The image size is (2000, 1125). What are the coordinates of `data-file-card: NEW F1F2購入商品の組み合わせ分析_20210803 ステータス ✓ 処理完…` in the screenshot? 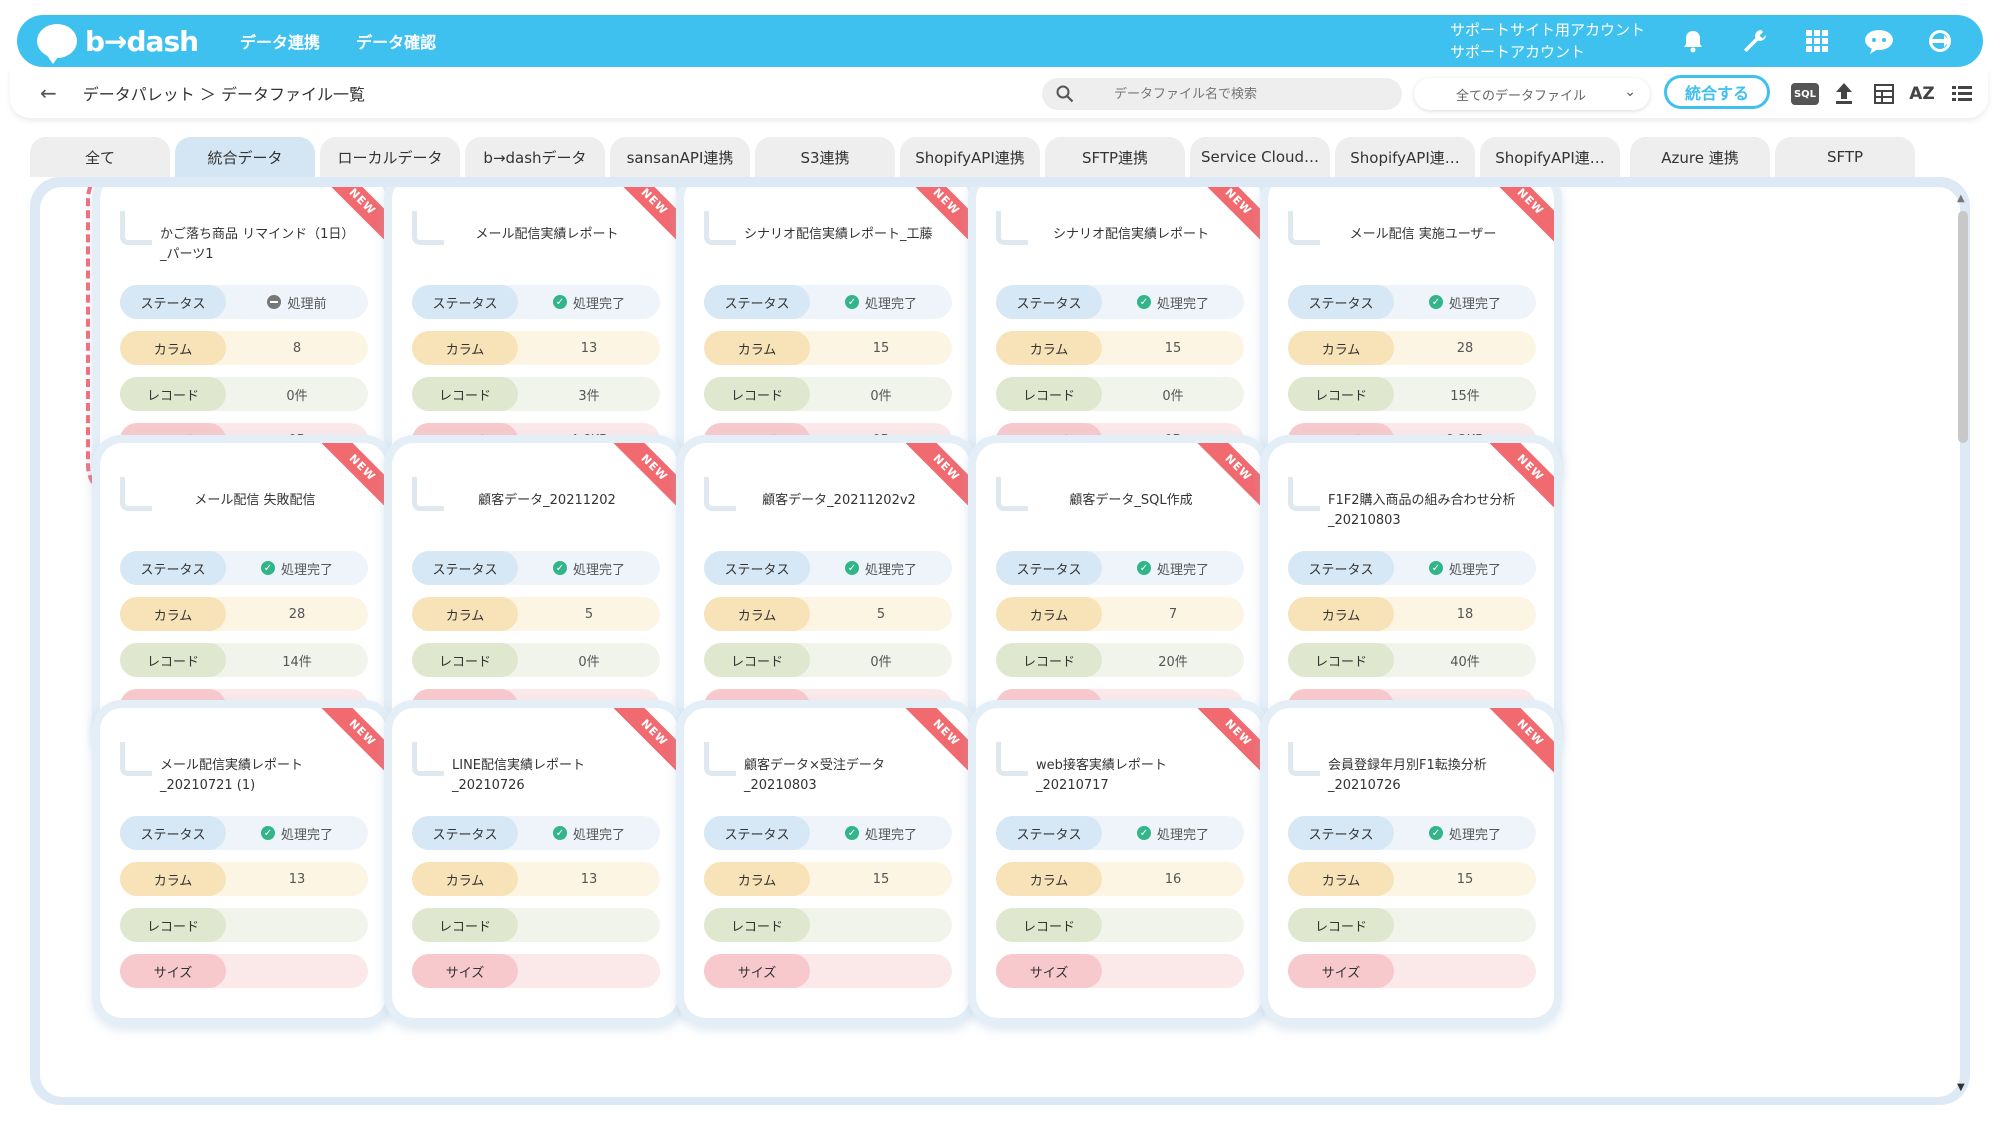 It's located at (1411, 598).